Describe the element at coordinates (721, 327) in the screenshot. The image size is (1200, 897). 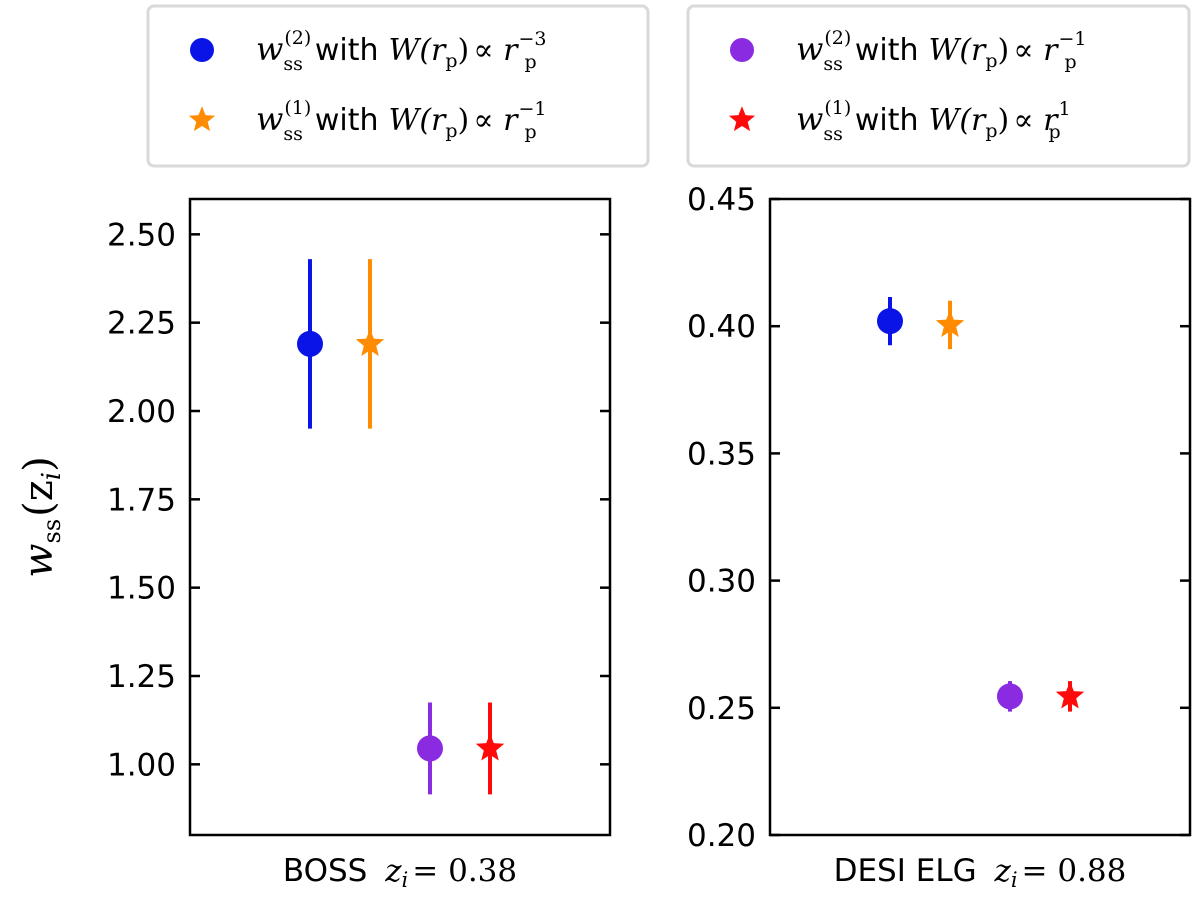
I see `ytick-label-4: 0.40` at that location.